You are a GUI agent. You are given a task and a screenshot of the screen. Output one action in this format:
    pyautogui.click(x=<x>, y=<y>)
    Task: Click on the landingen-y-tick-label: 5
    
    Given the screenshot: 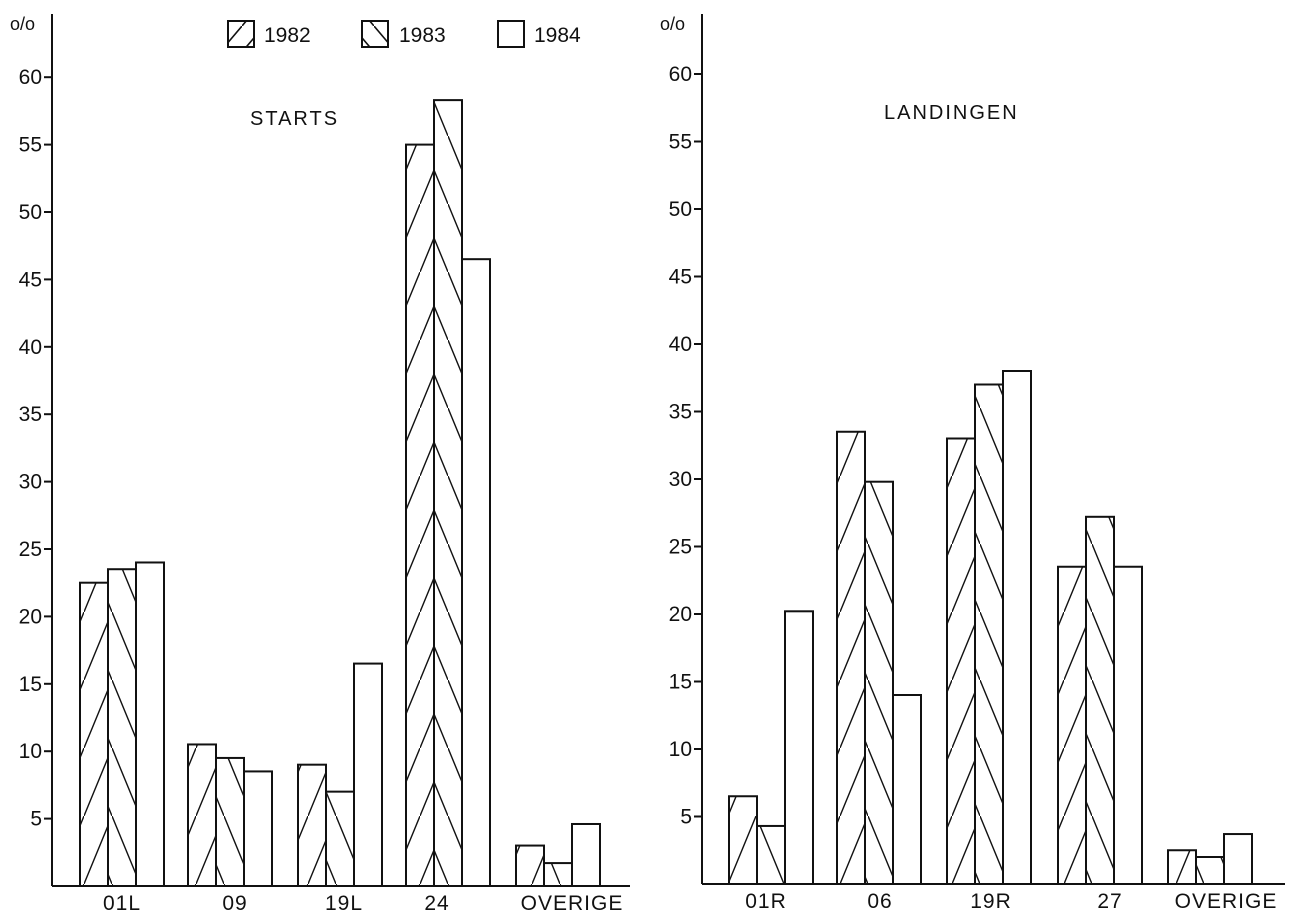 What is the action you would take?
    pyautogui.click(x=686, y=817)
    